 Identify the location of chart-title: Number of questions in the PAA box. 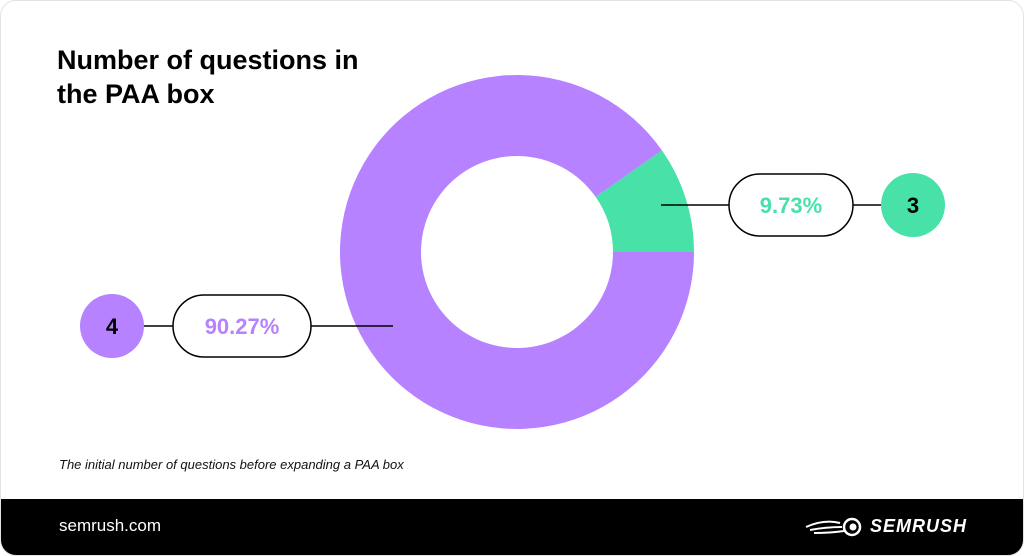
(208, 77).